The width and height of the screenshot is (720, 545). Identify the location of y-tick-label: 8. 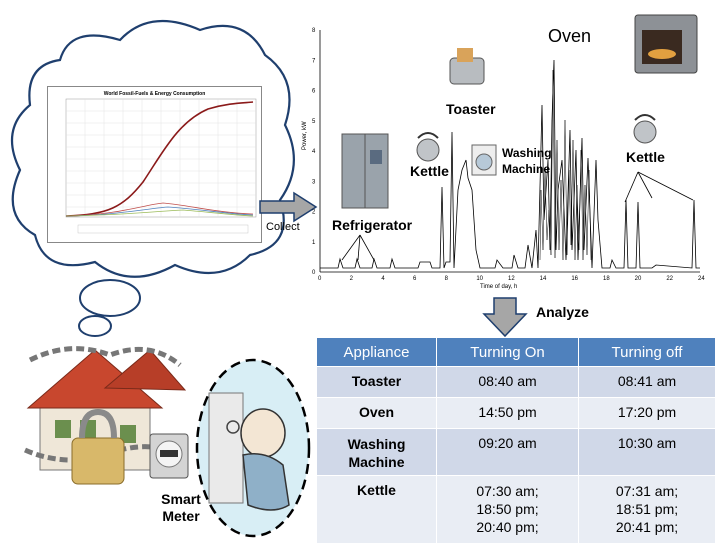
(314, 31).